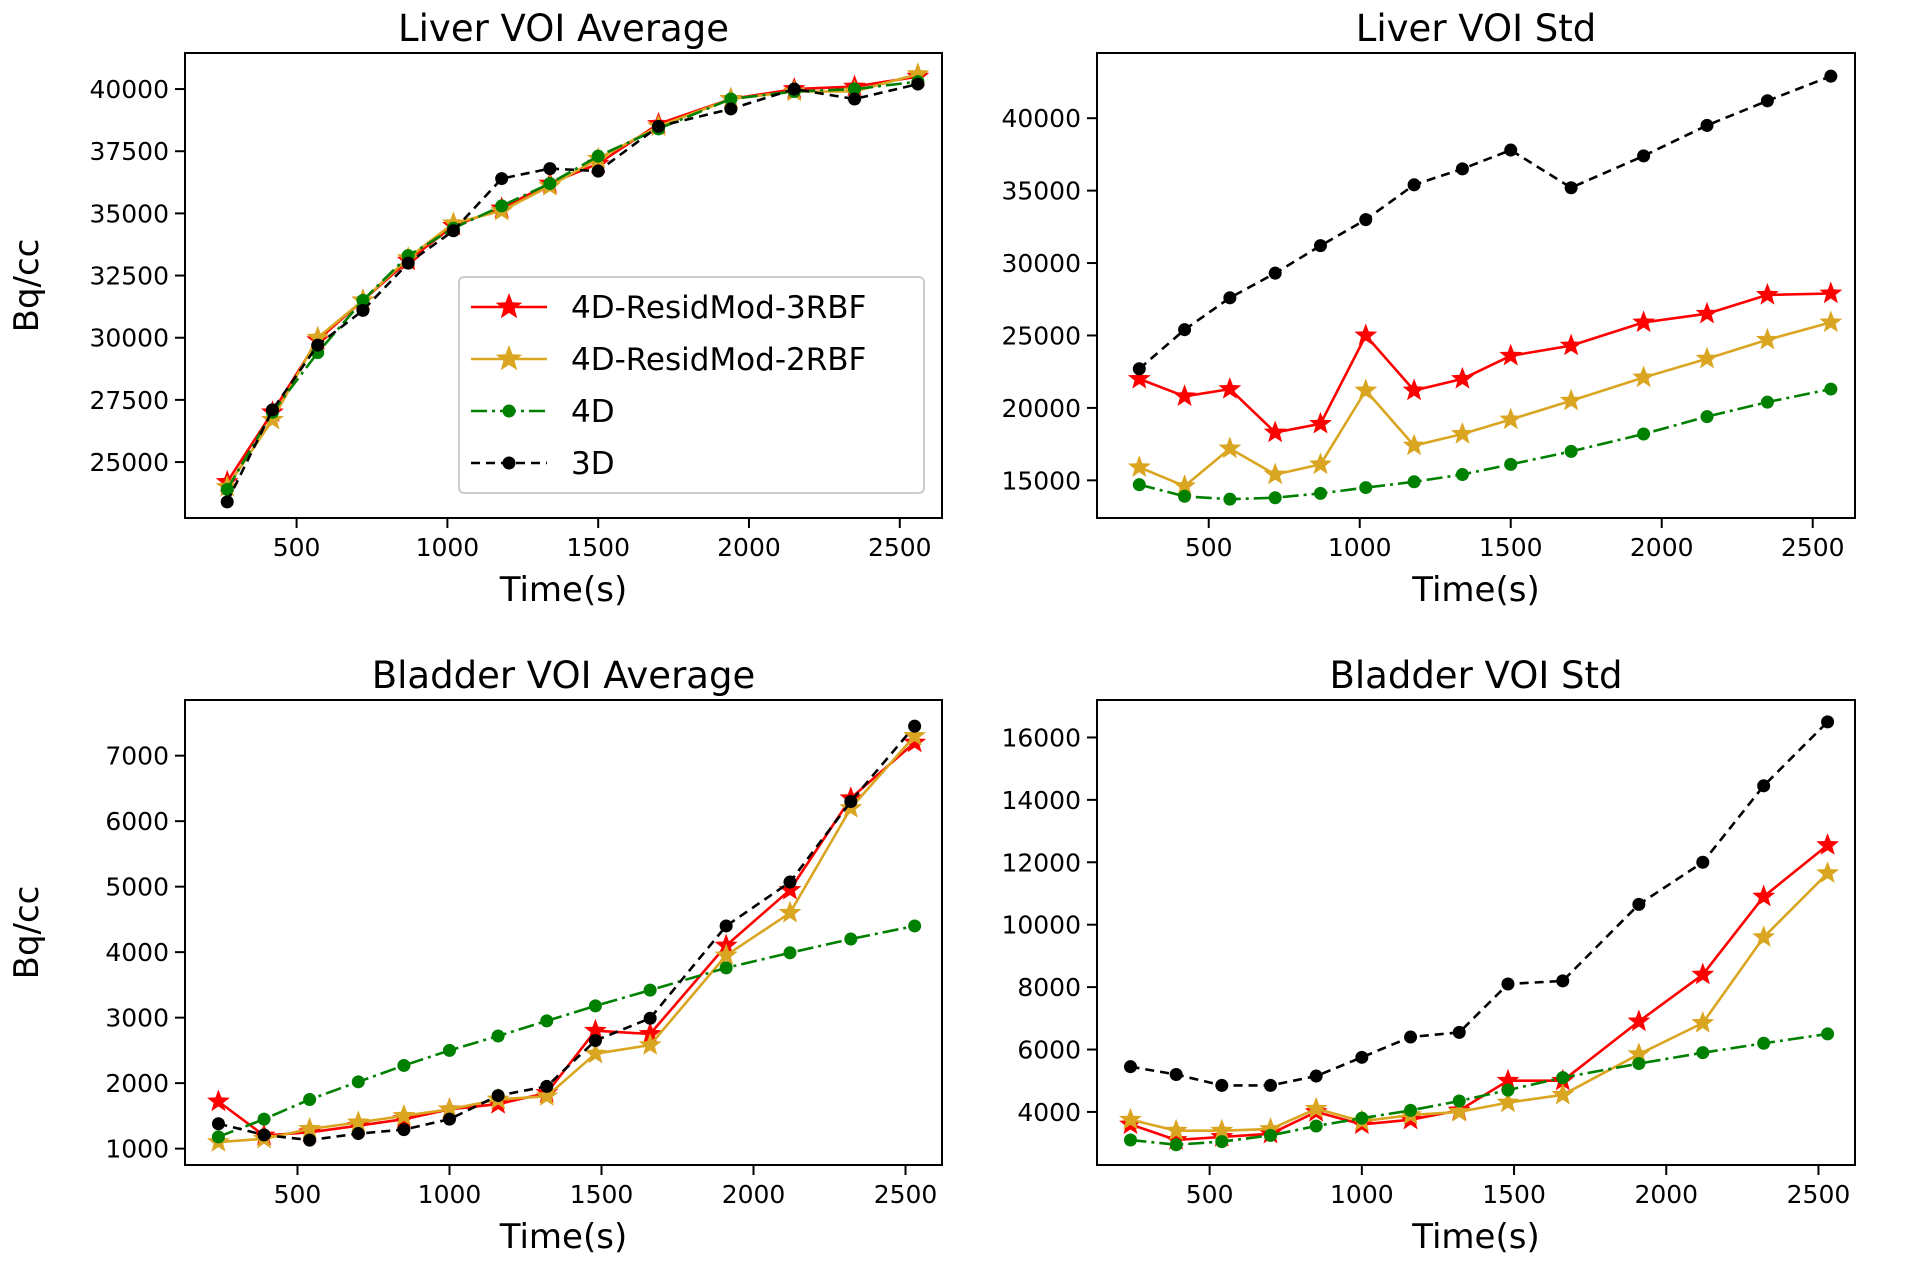 This screenshot has height=1267, width=1923. I want to click on y-tick-label: 3000, so click(137, 1018).